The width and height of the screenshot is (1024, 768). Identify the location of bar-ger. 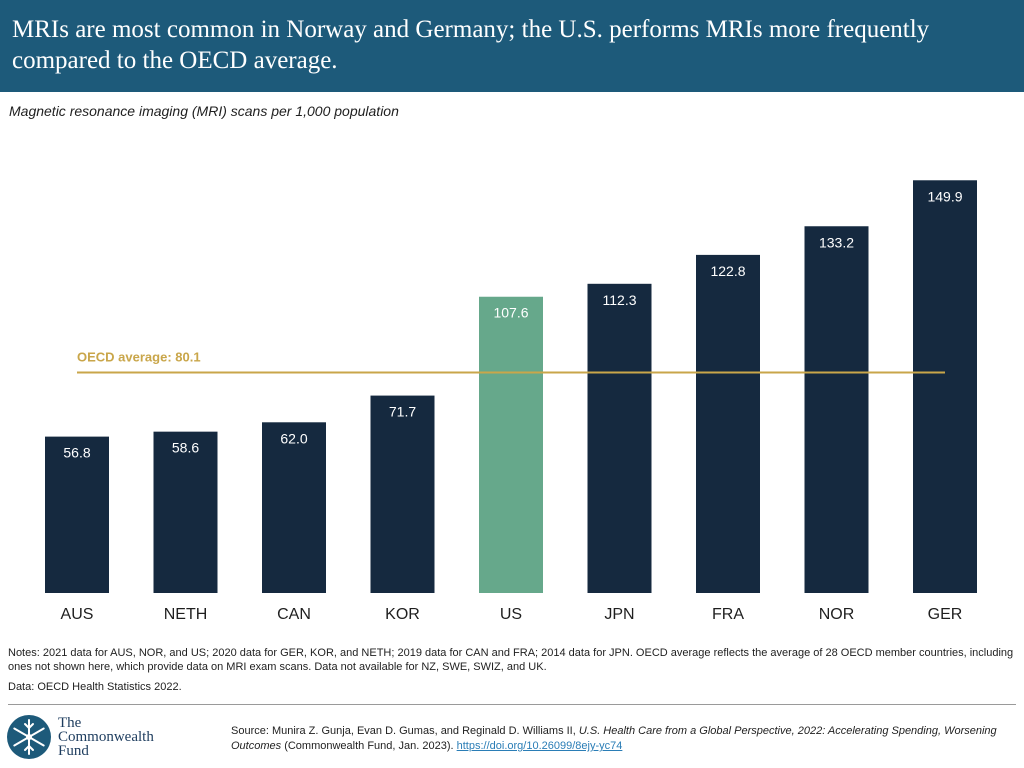
(945, 386).